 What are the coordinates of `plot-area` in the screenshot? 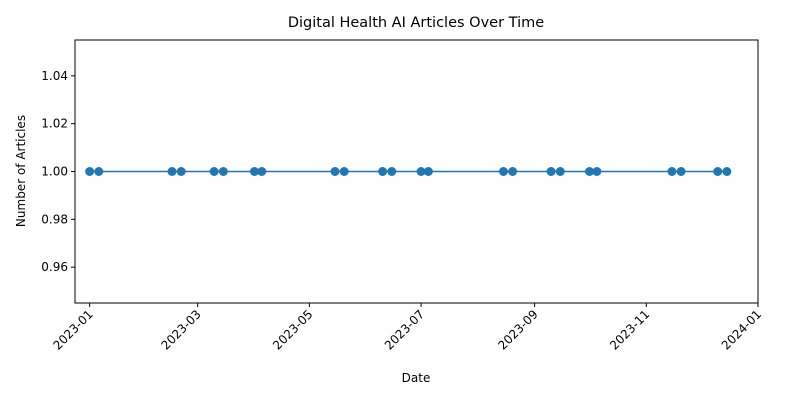 It's located at (408, 171).